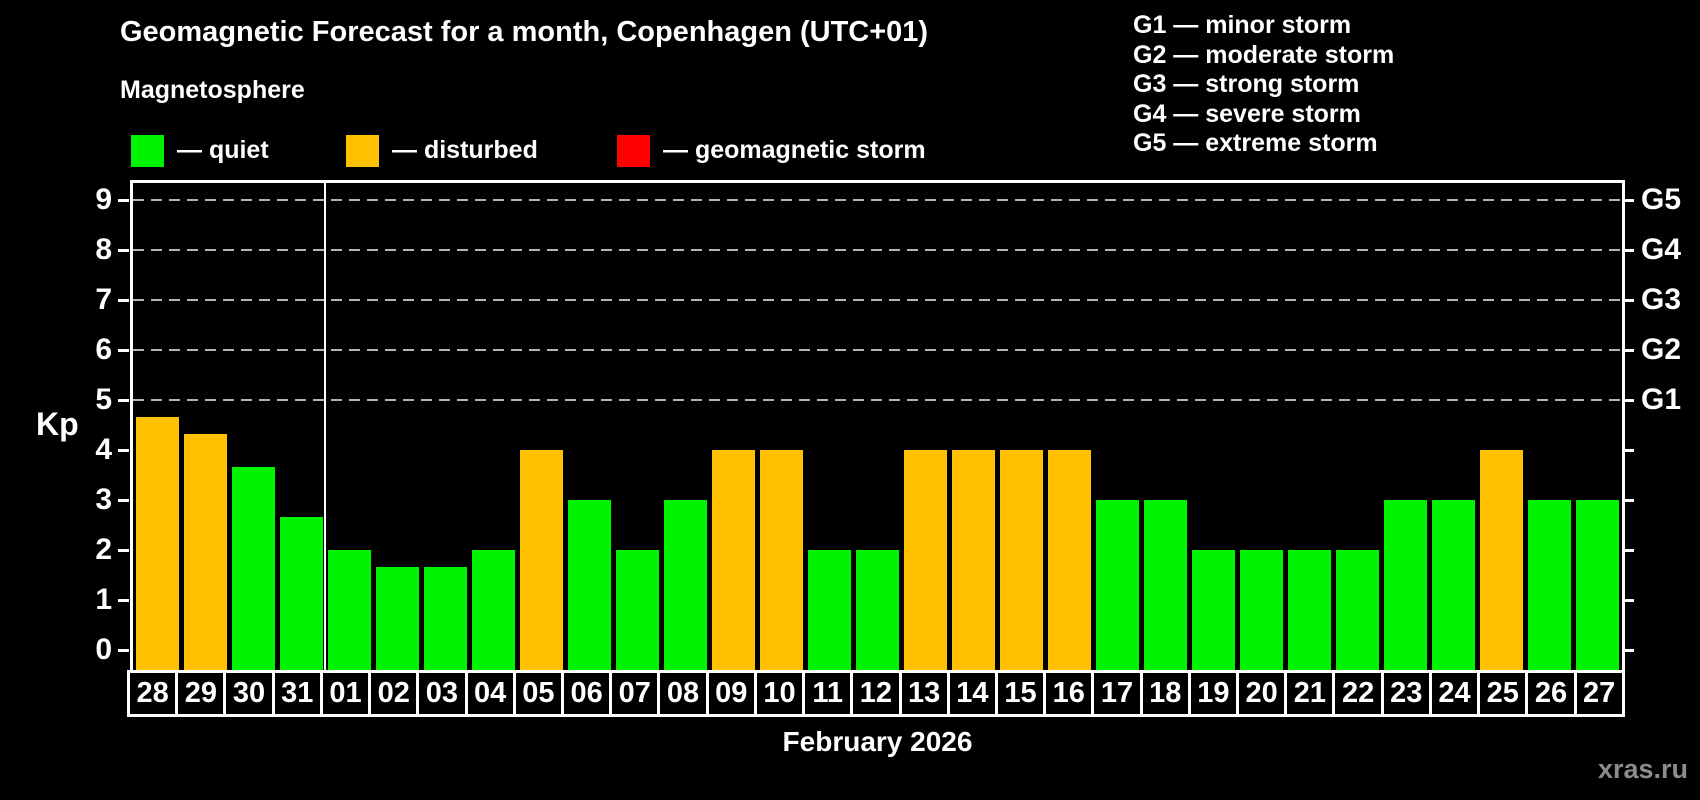 This screenshot has height=800, width=1700. Describe the element at coordinates (635, 693) in the screenshot. I see `date-label-07: 07` at that location.